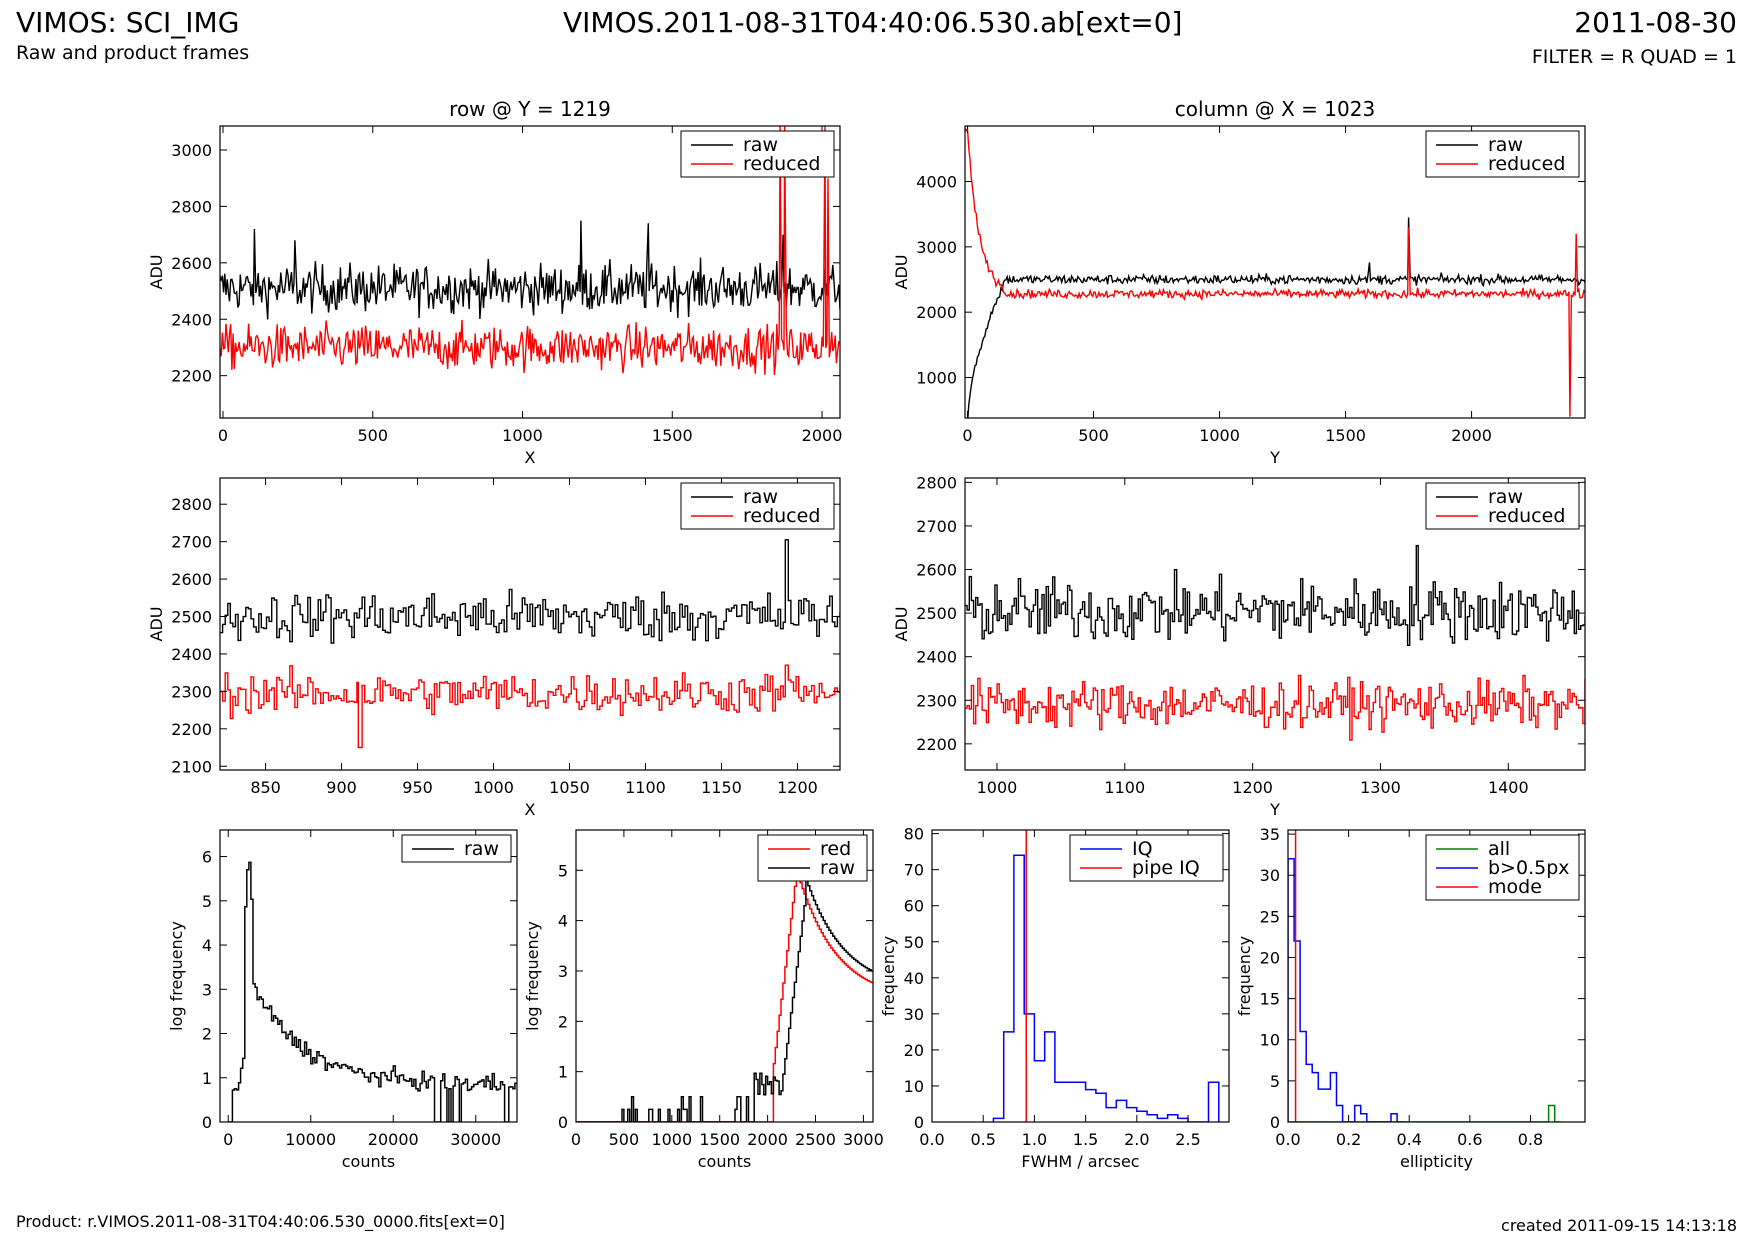 The height and width of the screenshot is (1245, 1755). Describe the element at coordinates (914, 978) in the screenshot. I see `y-tick-label: 40` at that location.